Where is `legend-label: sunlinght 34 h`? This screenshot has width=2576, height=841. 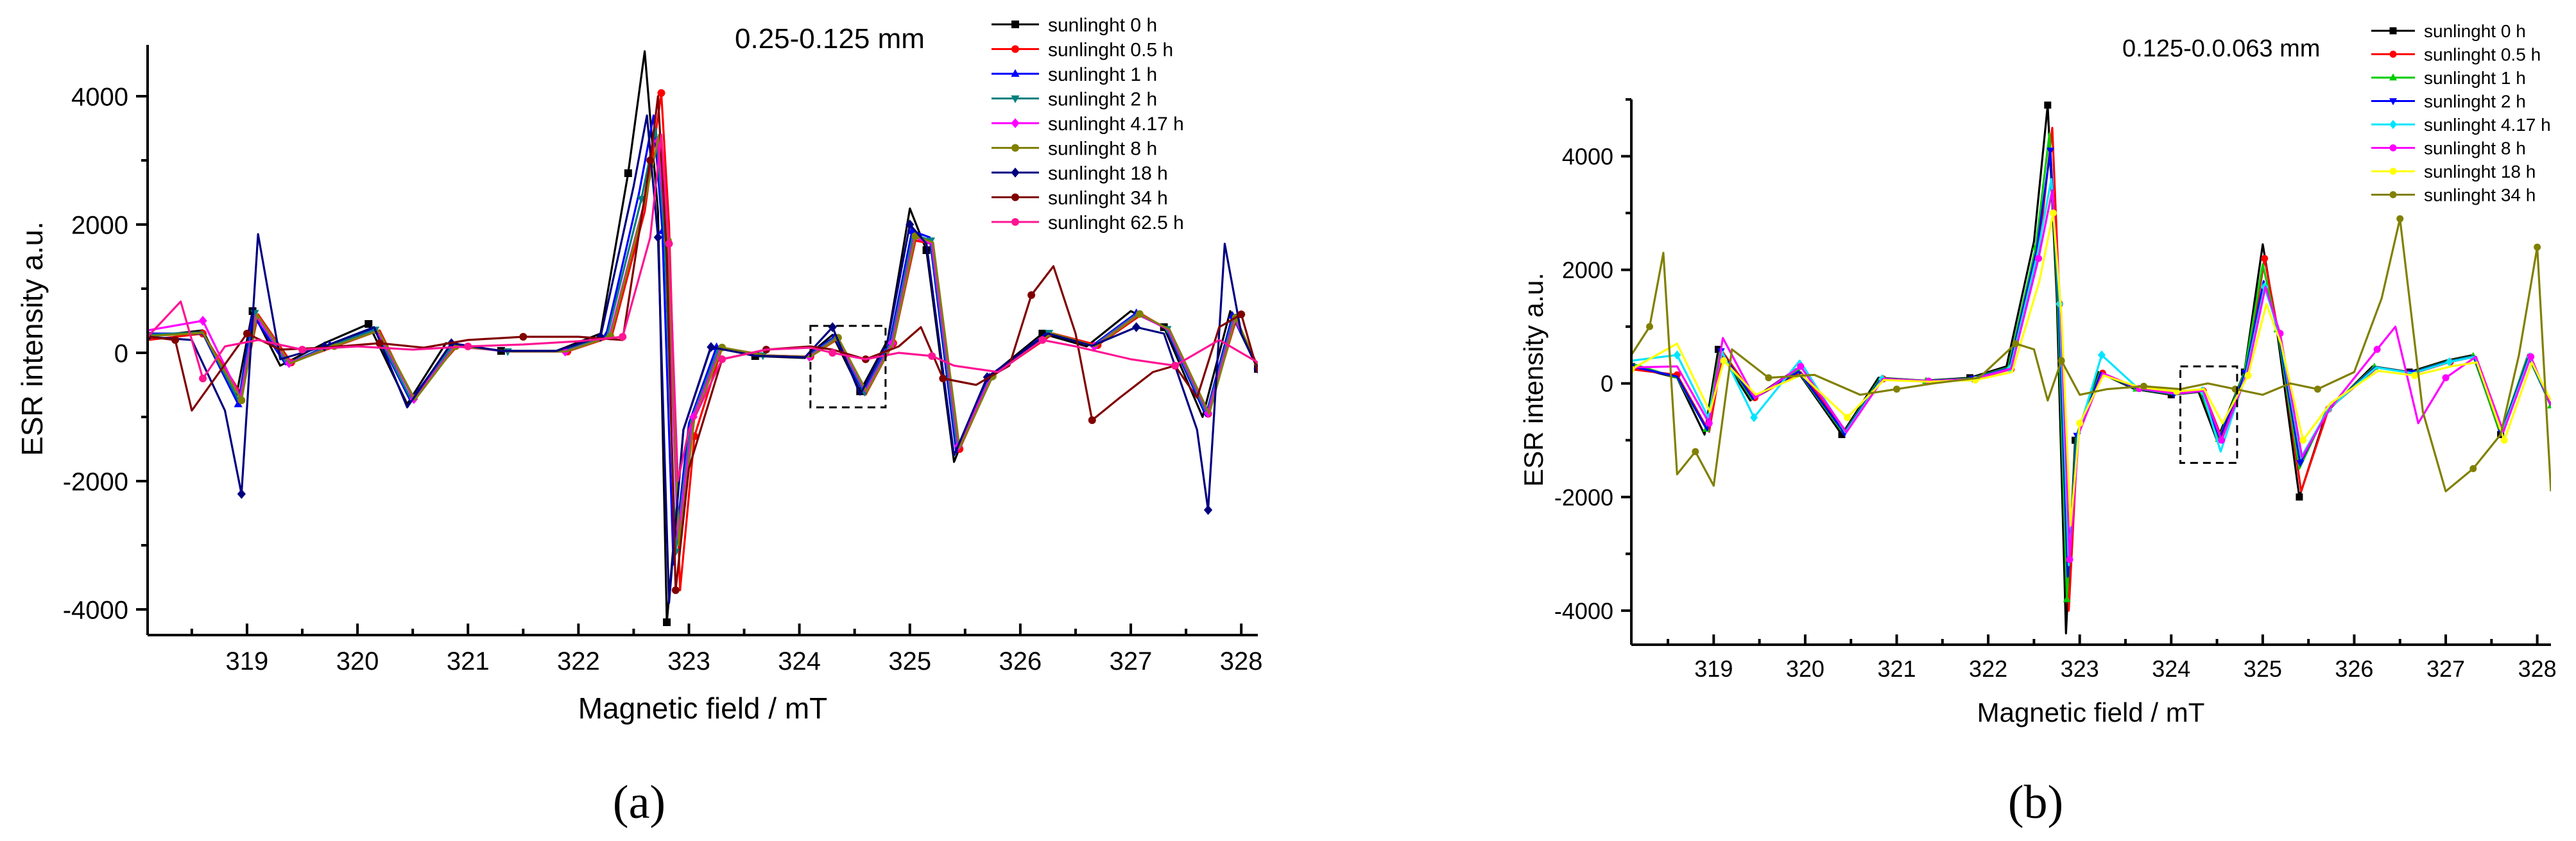
legend-label: sunlinght 34 h is located at coordinates (2480, 195).